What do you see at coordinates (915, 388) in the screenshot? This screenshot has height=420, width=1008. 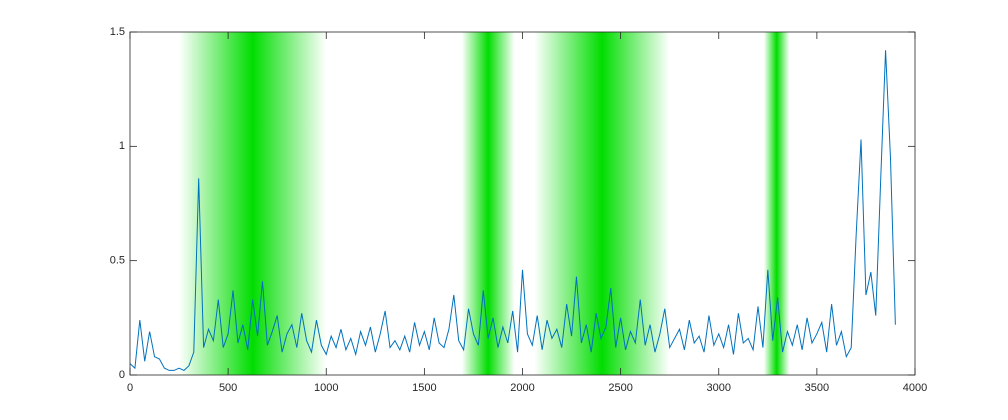 I see `x-tick-label: 4000` at bounding box center [915, 388].